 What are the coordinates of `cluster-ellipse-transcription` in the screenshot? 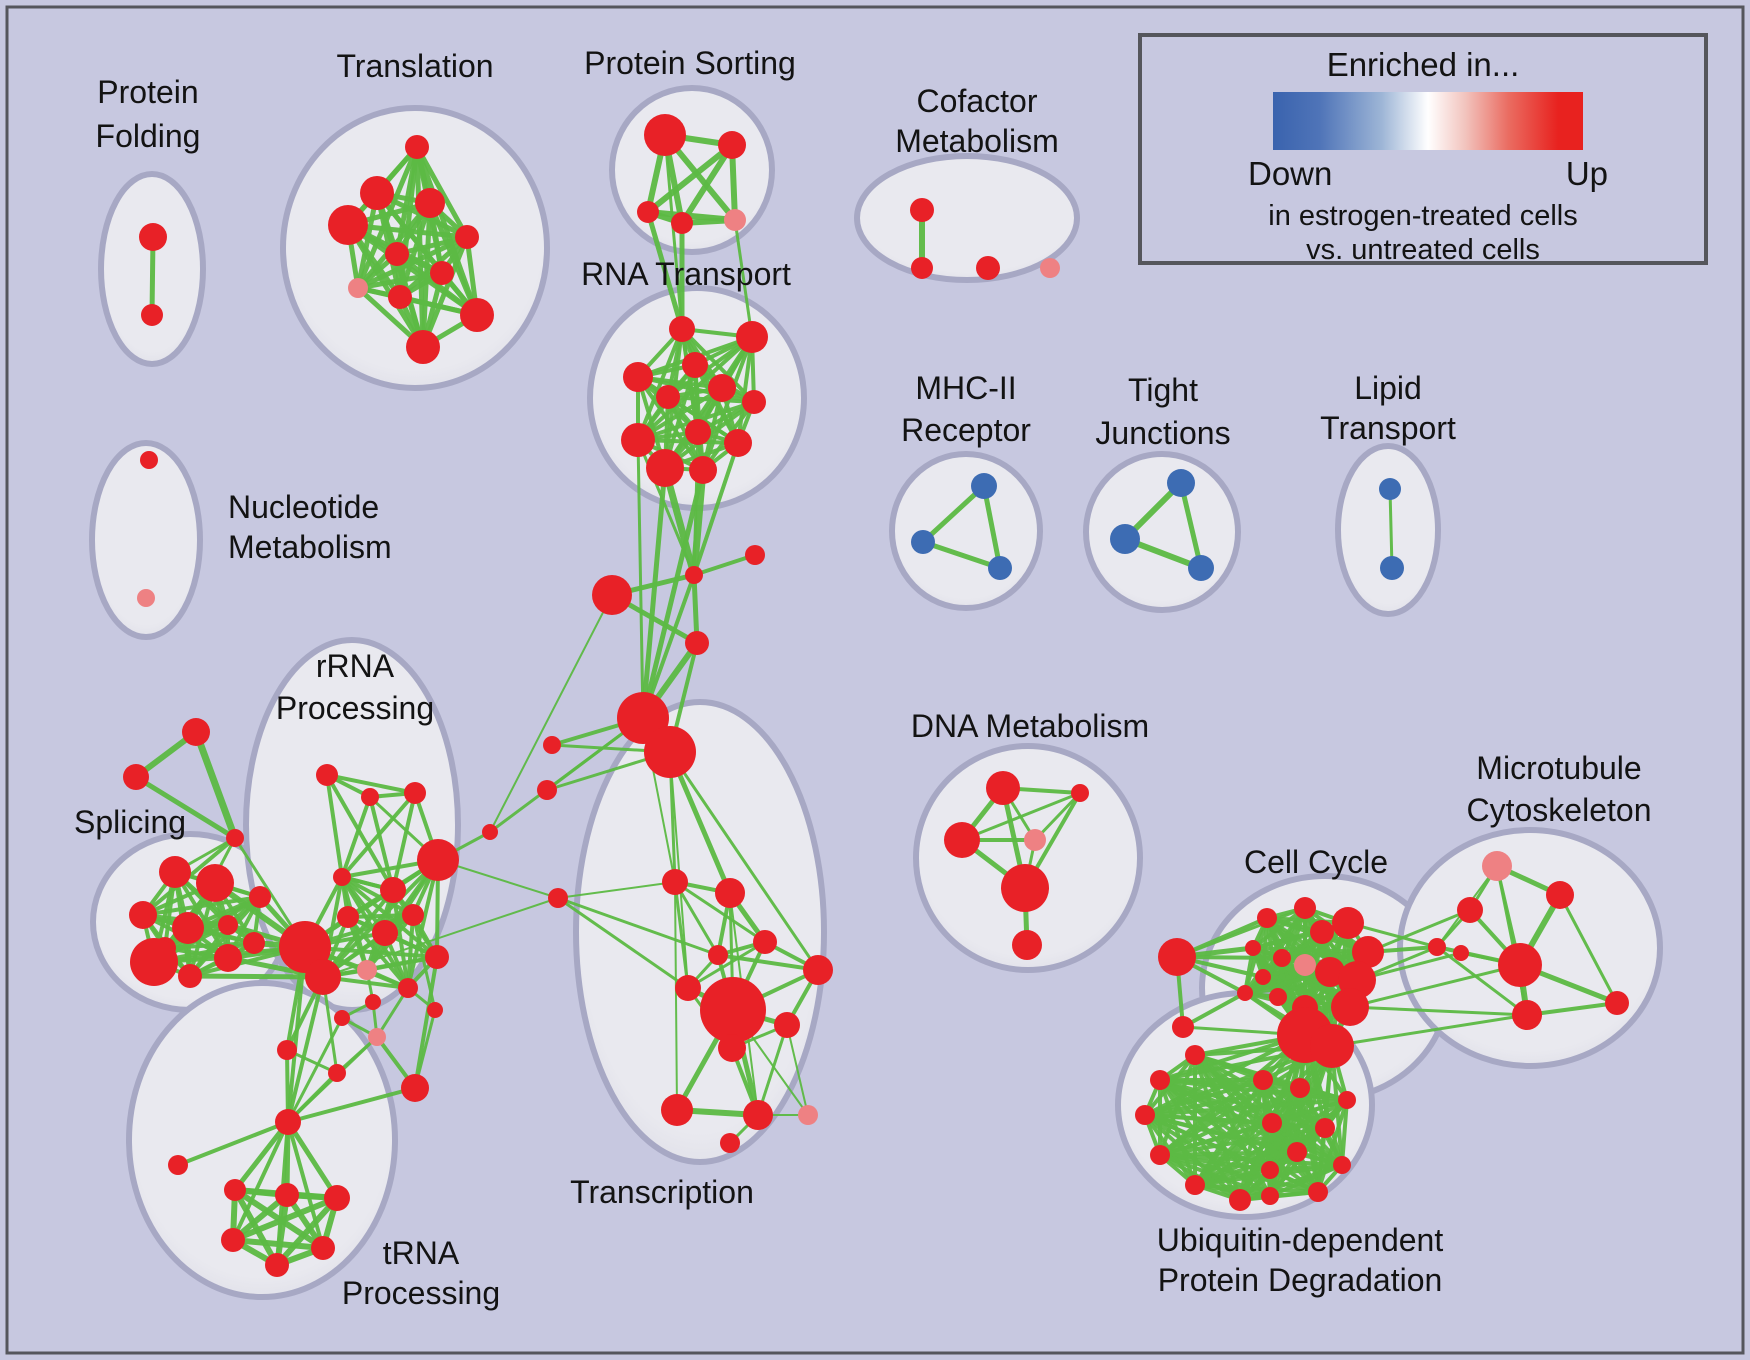 It's located at (700, 932).